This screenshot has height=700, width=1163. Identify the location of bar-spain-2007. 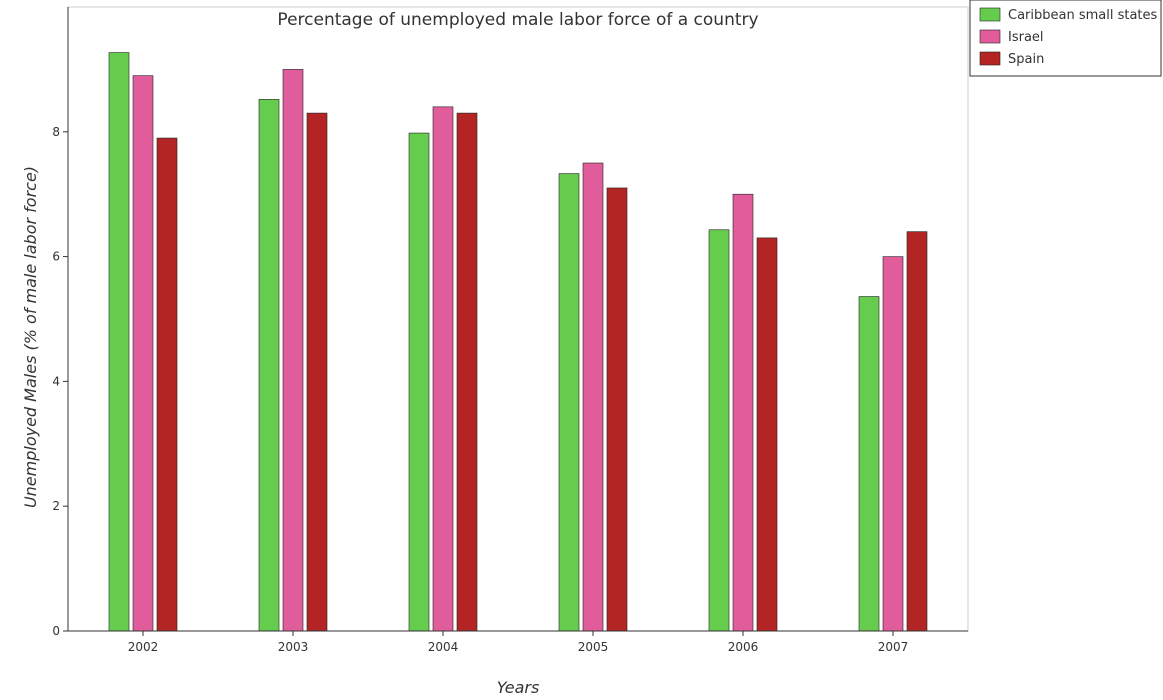
(917, 431).